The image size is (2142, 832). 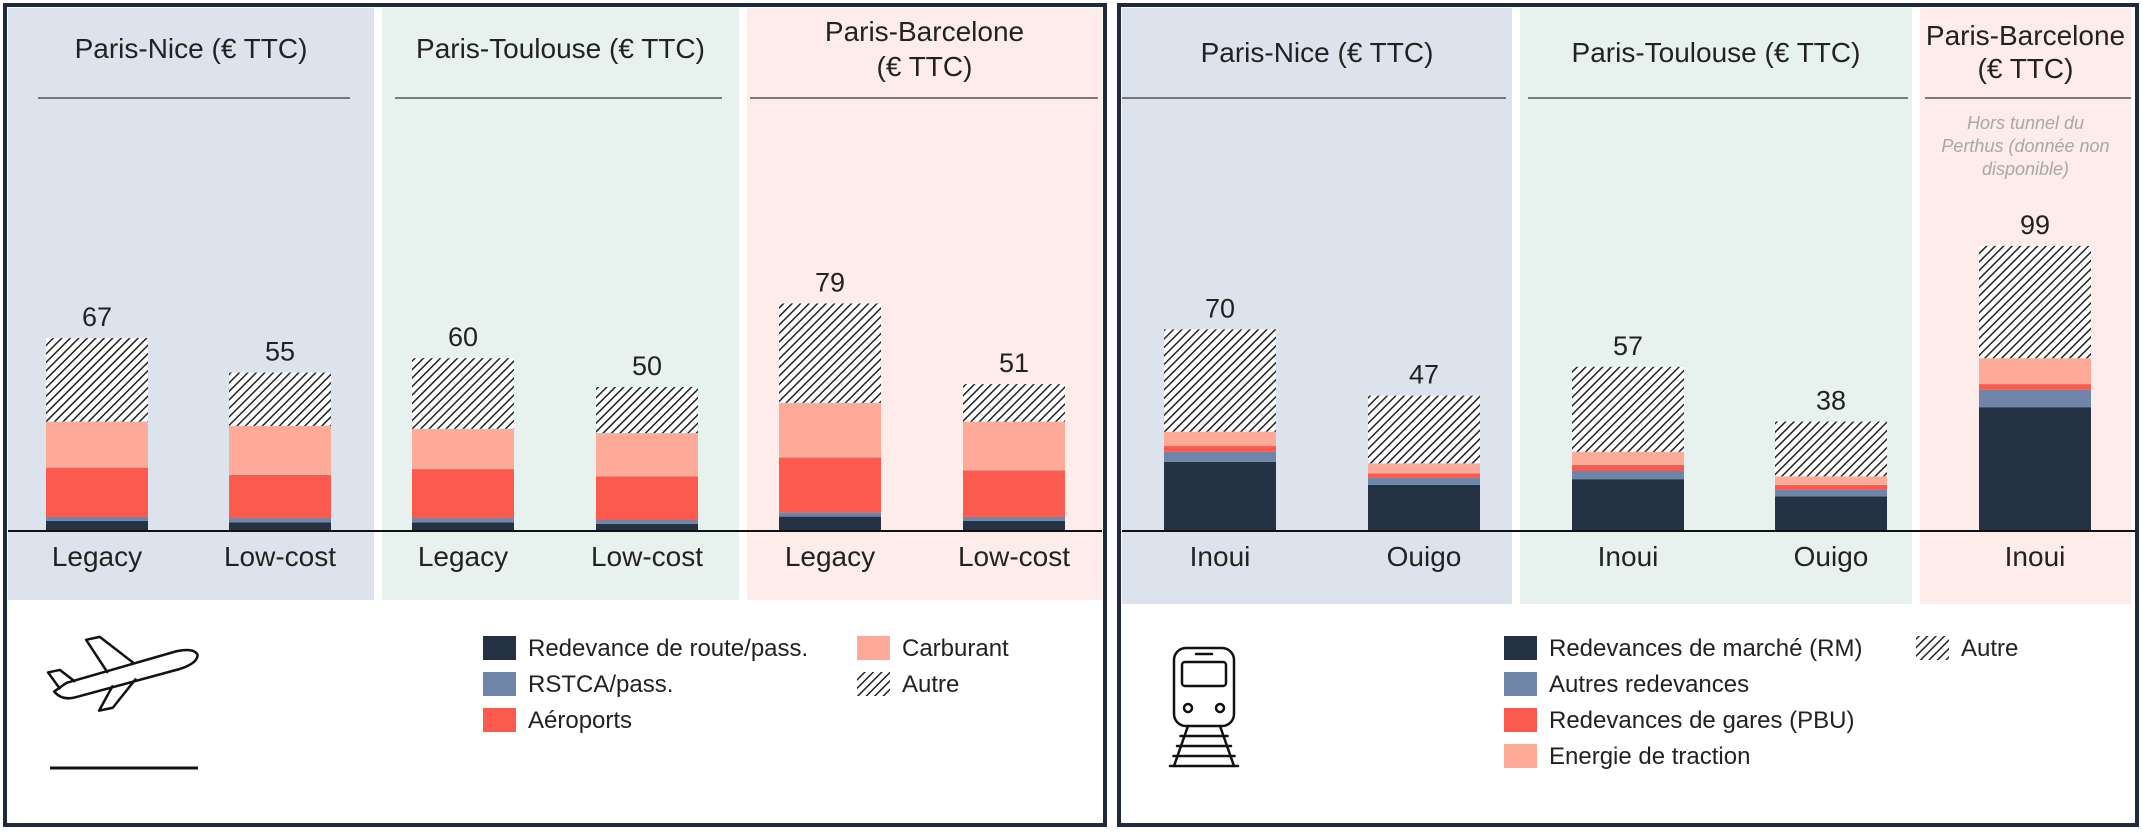 I want to click on air-legend-label: RSTCA/pass., so click(x=600, y=684).